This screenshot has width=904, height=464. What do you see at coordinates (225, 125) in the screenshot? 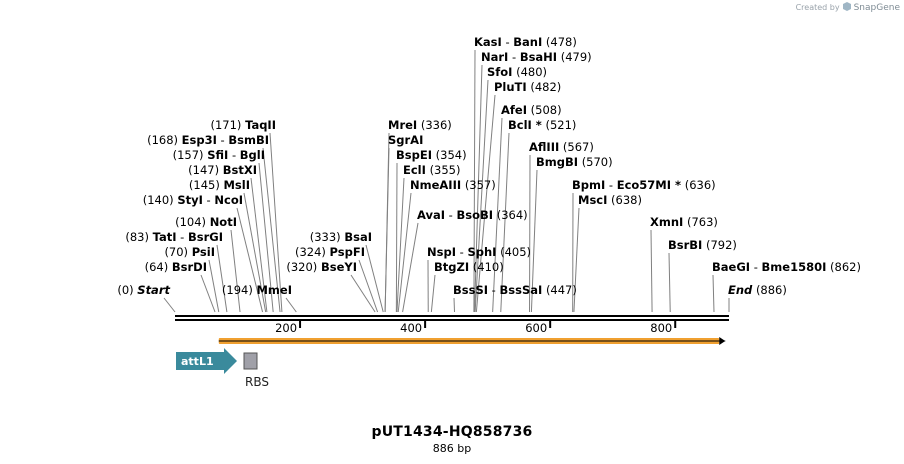
I see `site-position: (171)` at bounding box center [225, 125].